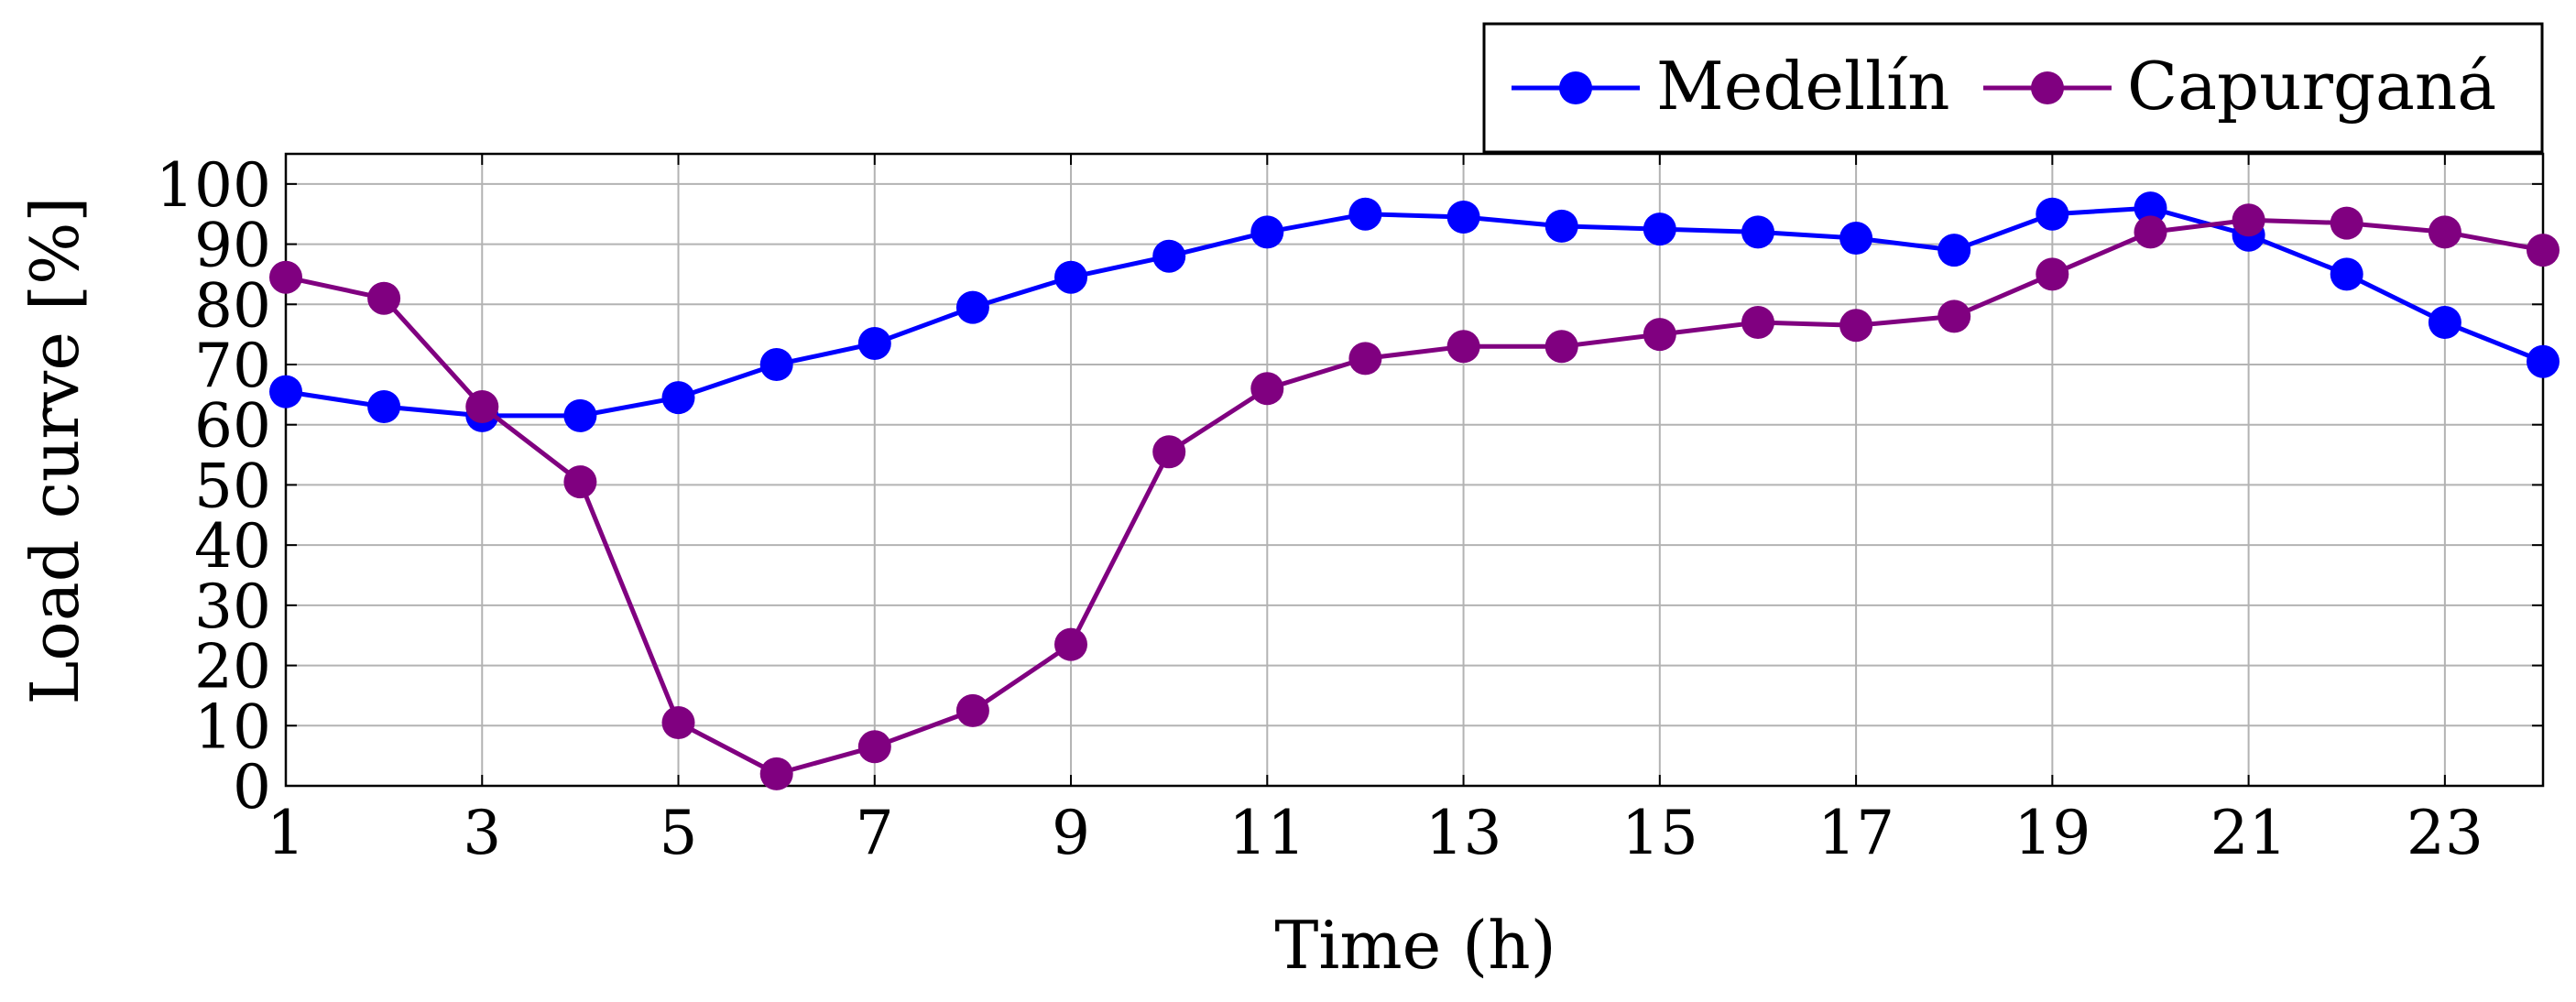  What do you see at coordinates (2052, 833) in the screenshot?
I see `x-tick-label: 19` at bounding box center [2052, 833].